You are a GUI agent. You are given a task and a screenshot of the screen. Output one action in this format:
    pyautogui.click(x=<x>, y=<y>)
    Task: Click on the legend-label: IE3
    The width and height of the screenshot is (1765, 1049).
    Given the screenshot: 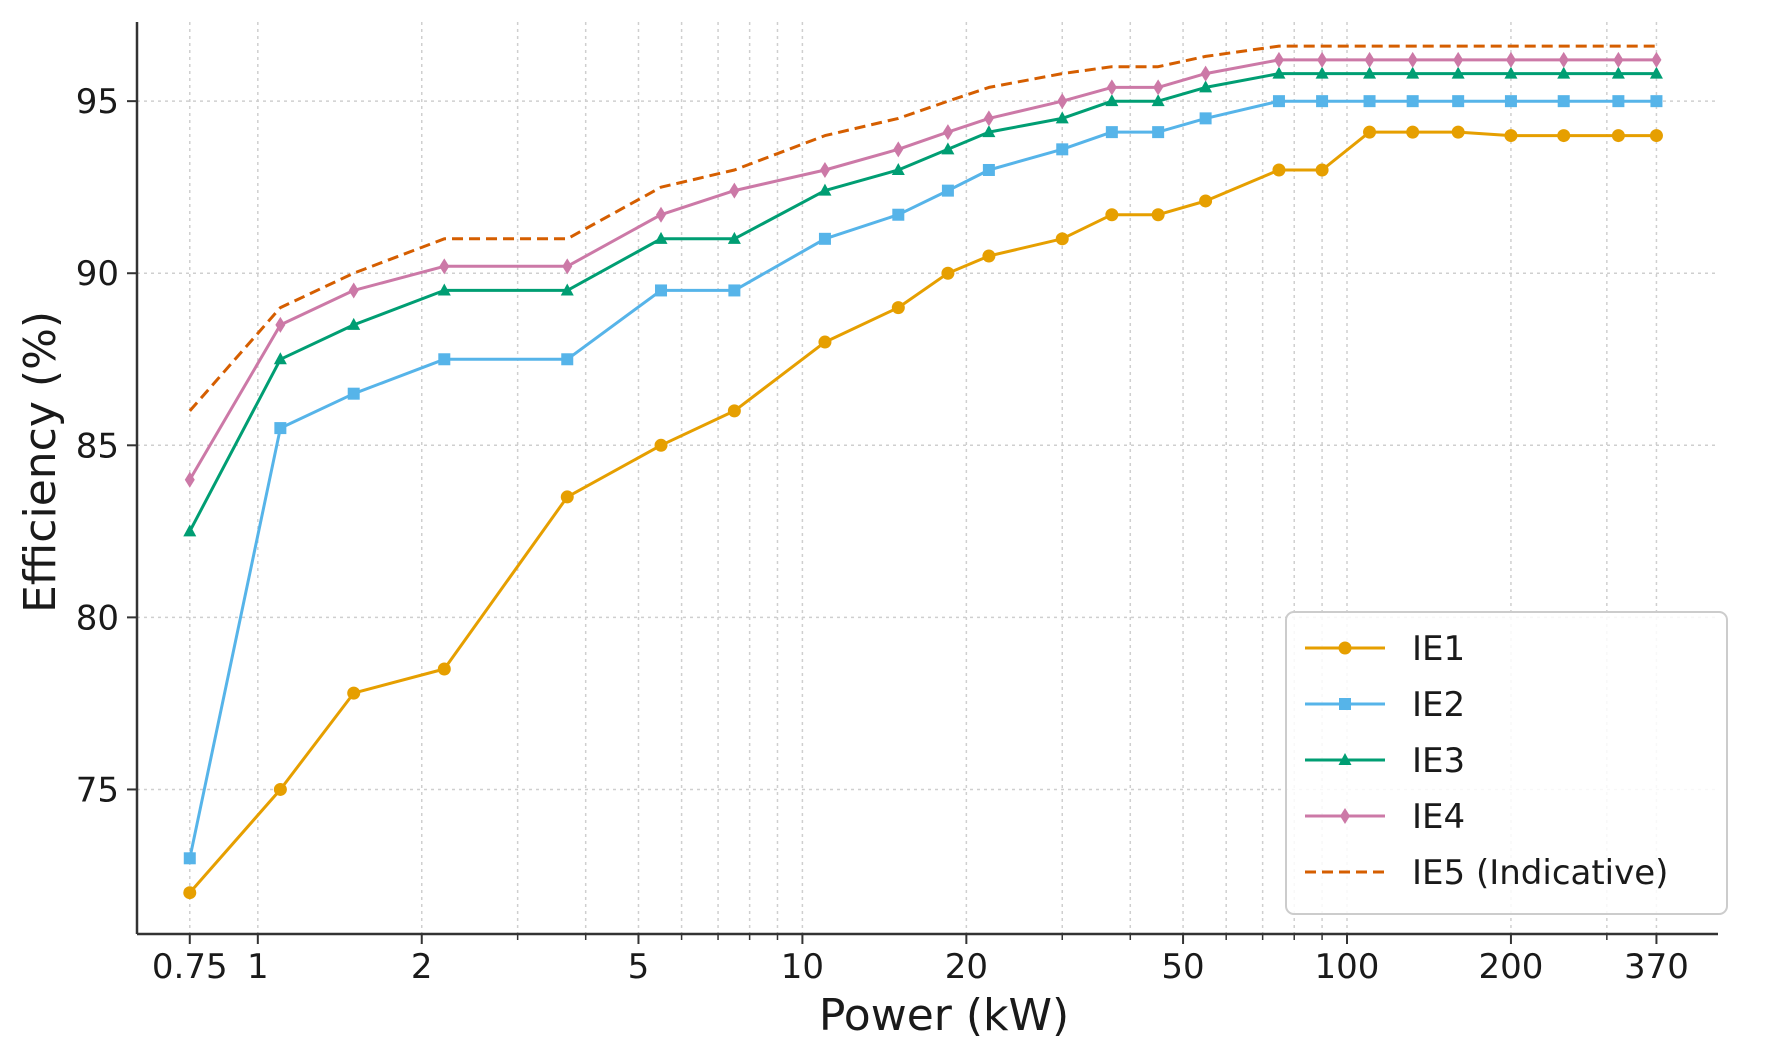 What is the action you would take?
    pyautogui.click(x=1438, y=761)
    